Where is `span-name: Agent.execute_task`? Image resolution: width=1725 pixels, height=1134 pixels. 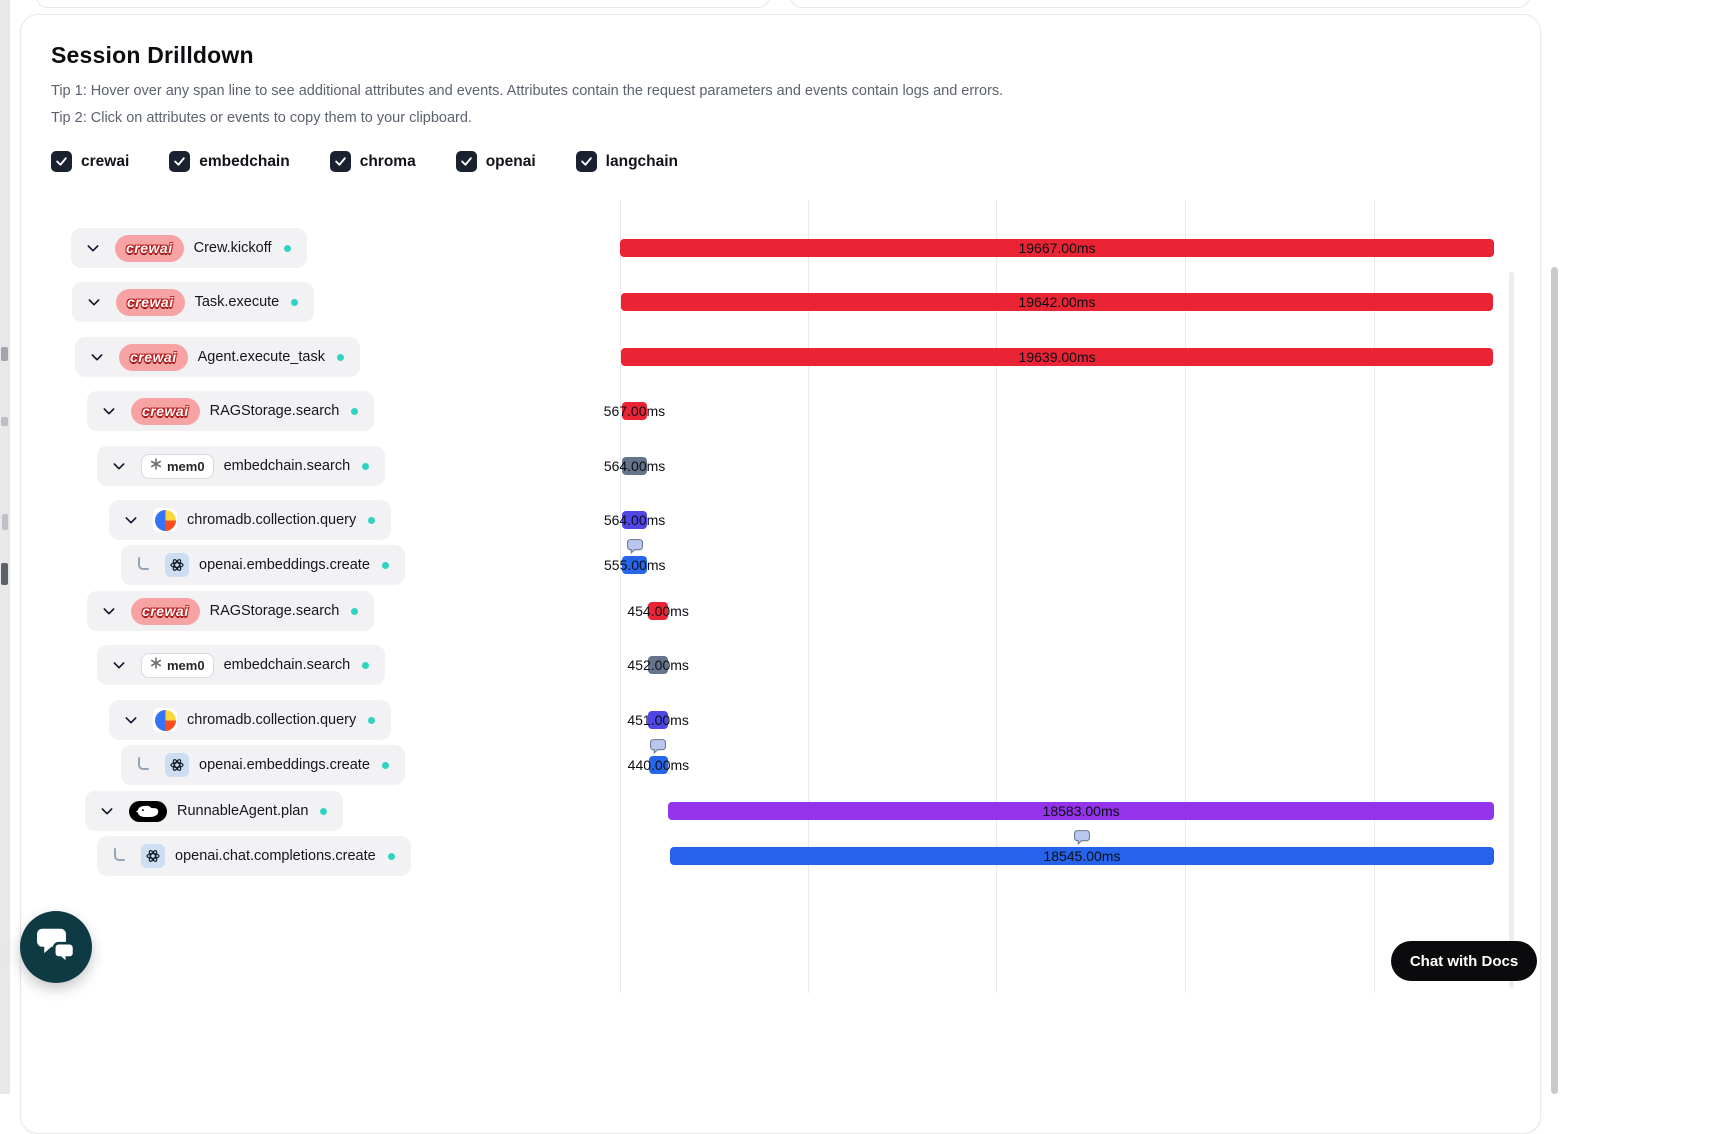 span-name: Agent.execute_task is located at coordinates (261, 357).